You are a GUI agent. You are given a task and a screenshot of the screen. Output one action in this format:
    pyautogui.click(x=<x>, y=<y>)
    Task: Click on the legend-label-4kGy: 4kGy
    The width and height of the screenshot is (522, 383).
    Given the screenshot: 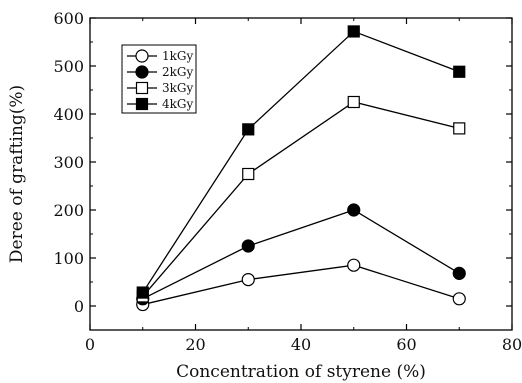 What is the action you would take?
    pyautogui.click(x=177, y=104)
    